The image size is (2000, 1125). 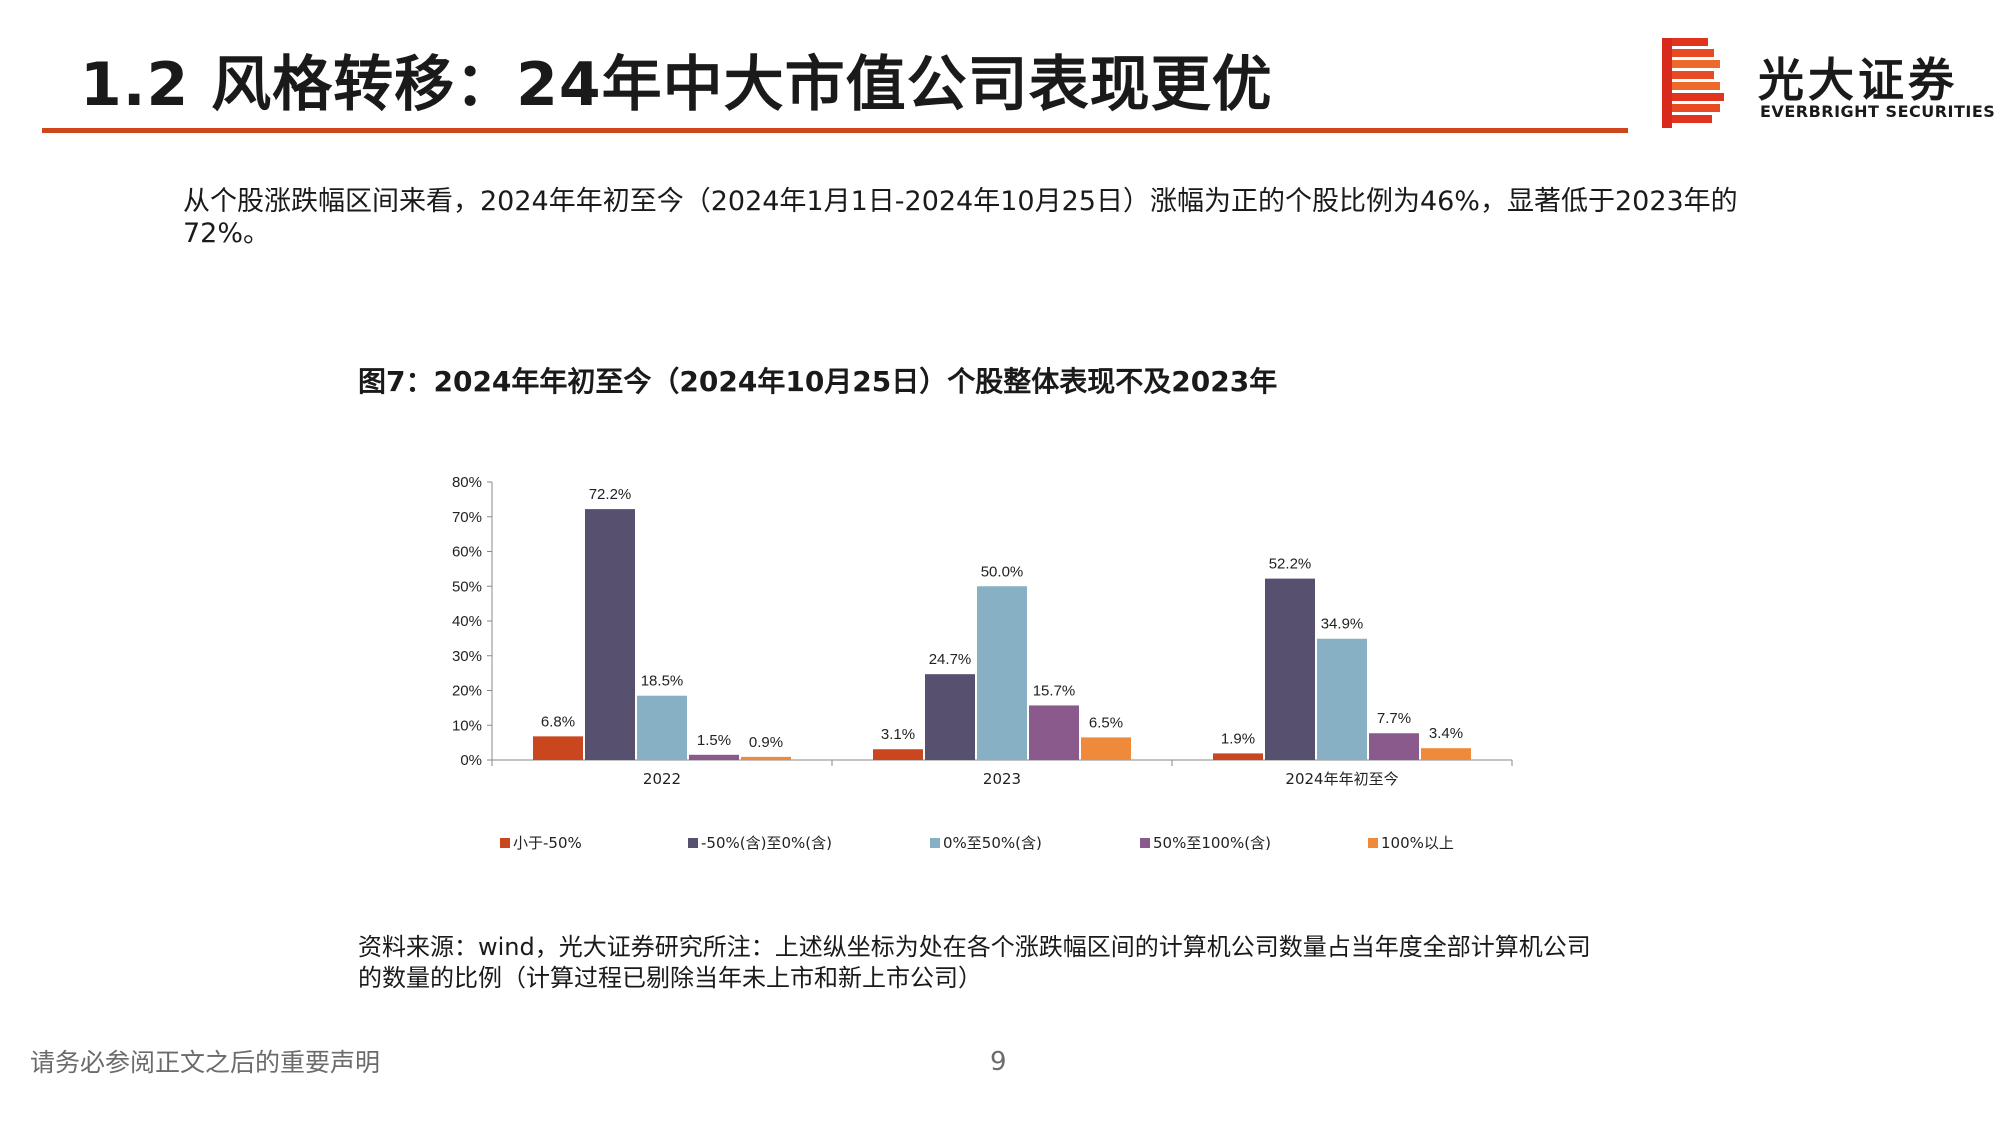 I want to click on y-tick-label: 30%, so click(x=467, y=656).